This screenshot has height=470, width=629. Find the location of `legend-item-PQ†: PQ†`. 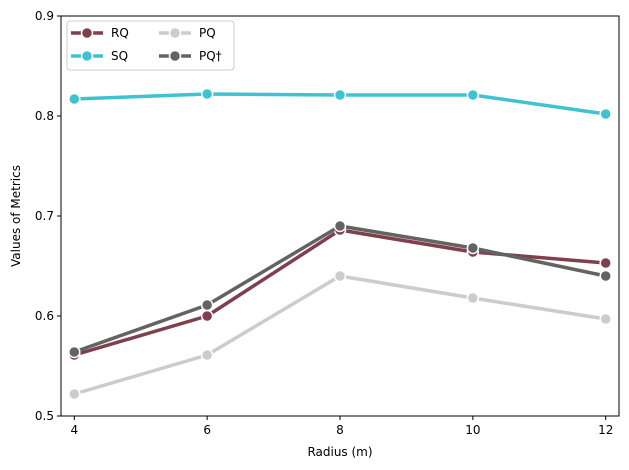

legend-item-PQ†: PQ† is located at coordinates (190, 56).